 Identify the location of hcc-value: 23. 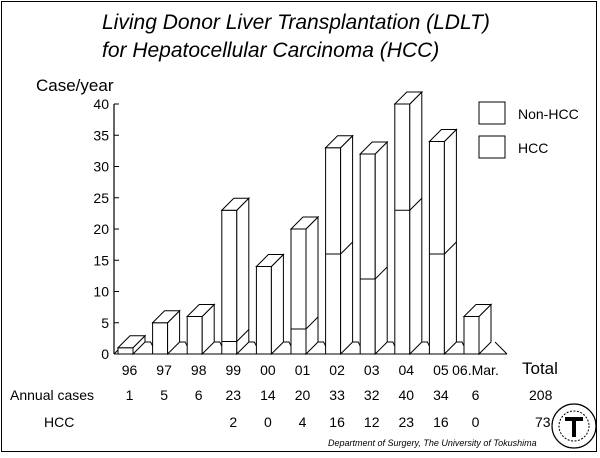
(407, 422).